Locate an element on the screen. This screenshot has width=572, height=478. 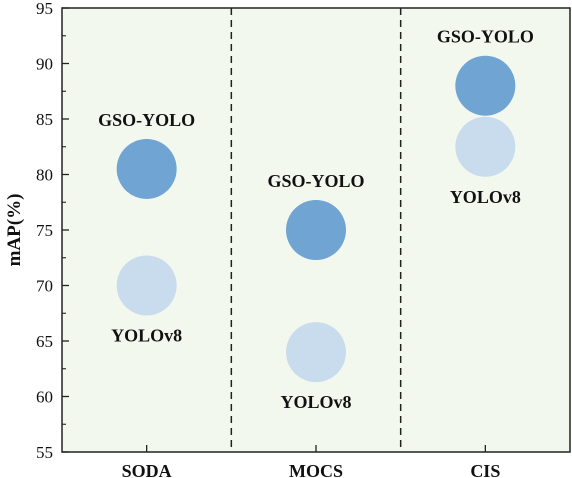
x-tick-label: CIS is located at coordinates (485, 469).